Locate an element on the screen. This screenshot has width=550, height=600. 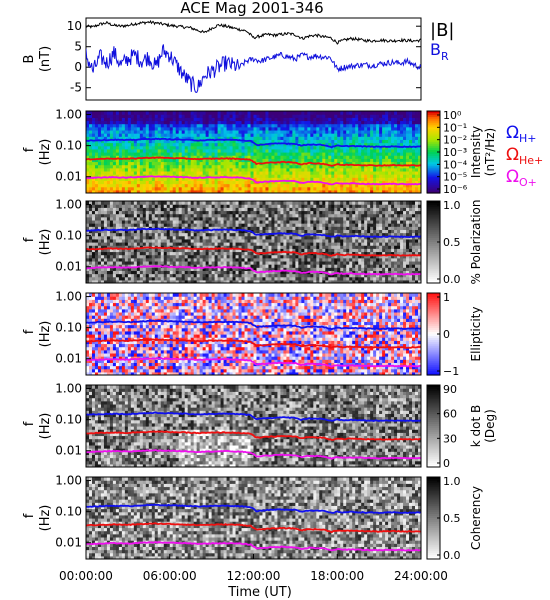
colorbar-tick-label: 10⁻⁴ is located at coordinates (455, 164).